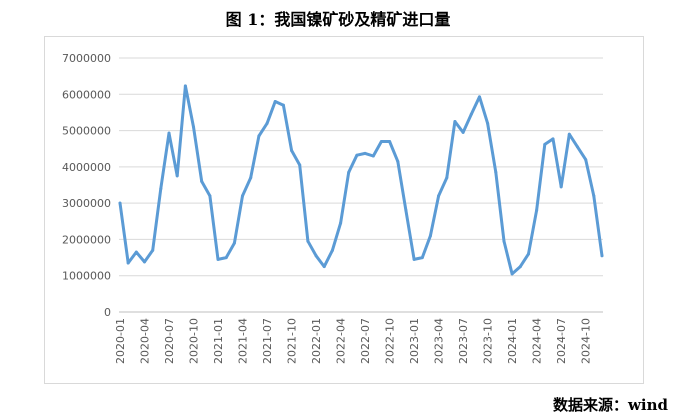 Image resolution: width=676 pixels, height=420 pixels. I want to click on x-tick-label: 2021-01, so click(218, 341).